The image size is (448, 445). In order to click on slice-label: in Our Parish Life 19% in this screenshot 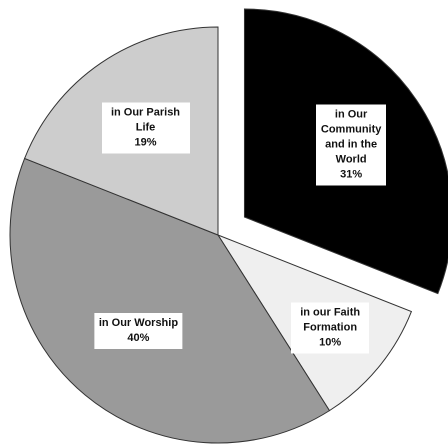, I will do `click(145, 128)`.